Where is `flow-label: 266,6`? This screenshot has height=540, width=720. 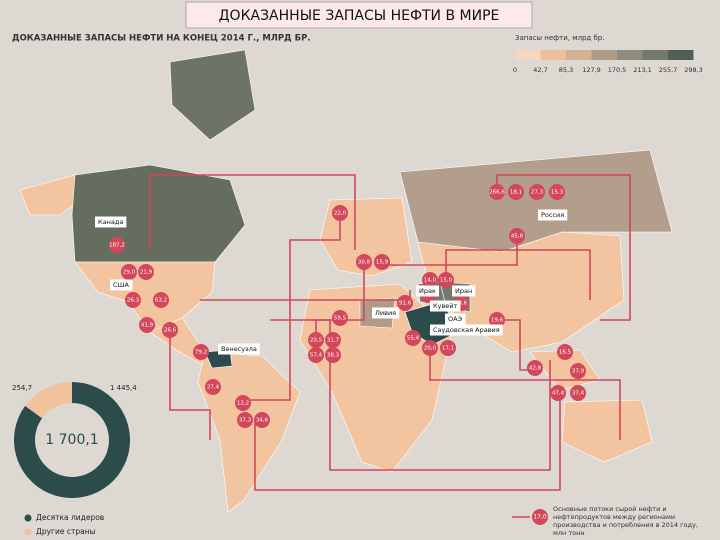
flow-label: 266,6 is located at coordinates (497, 193).